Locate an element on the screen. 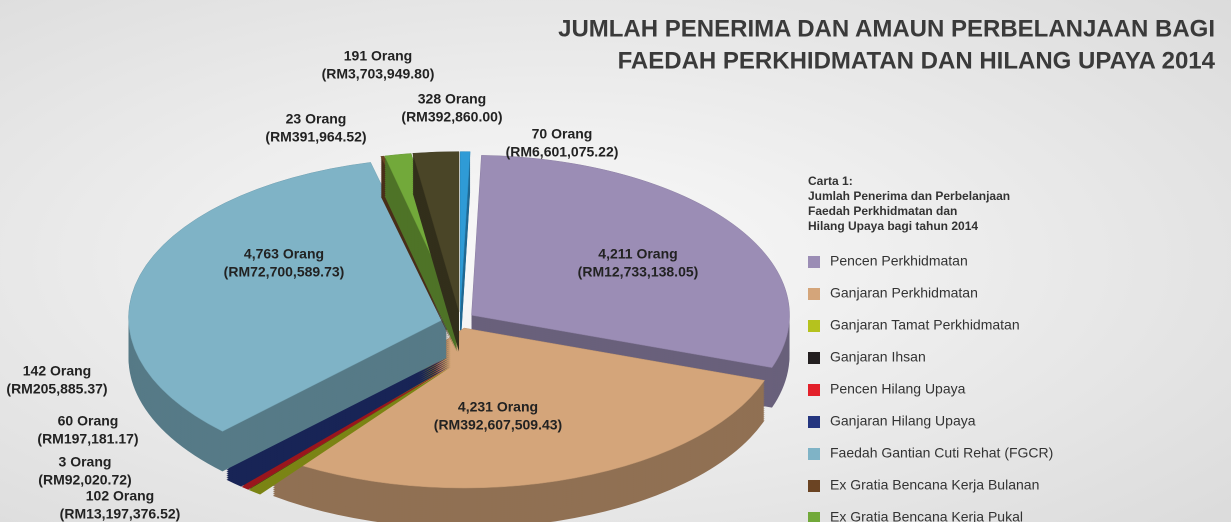 This screenshot has width=1231, height=522. data-label: 102 Orang is located at coordinates (120, 496).